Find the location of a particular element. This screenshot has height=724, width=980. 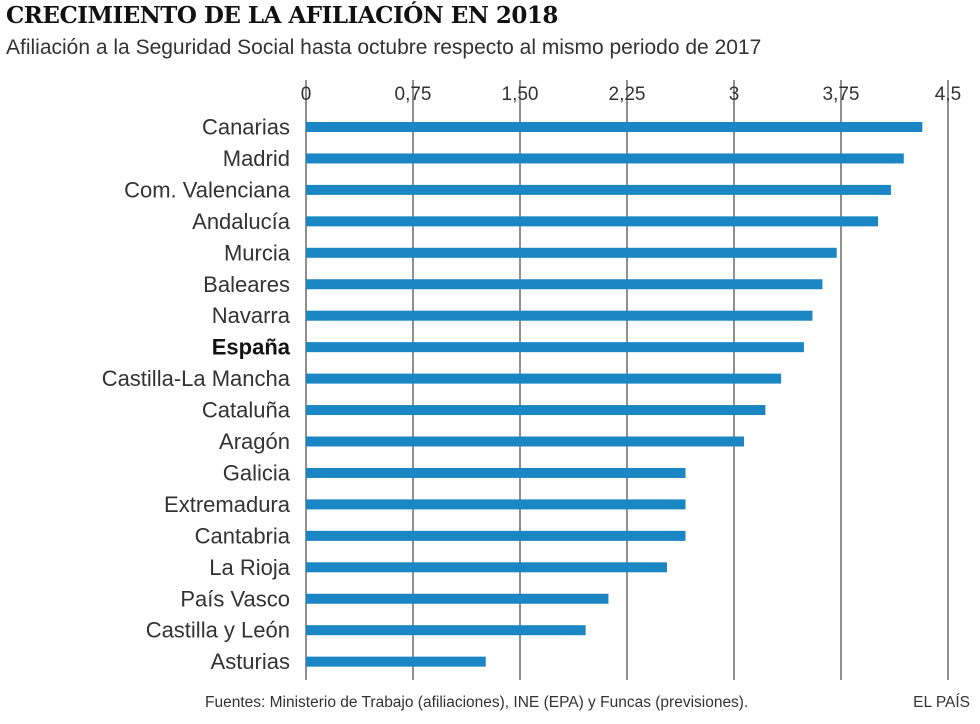

category-label: Extremadura is located at coordinates (227, 504).